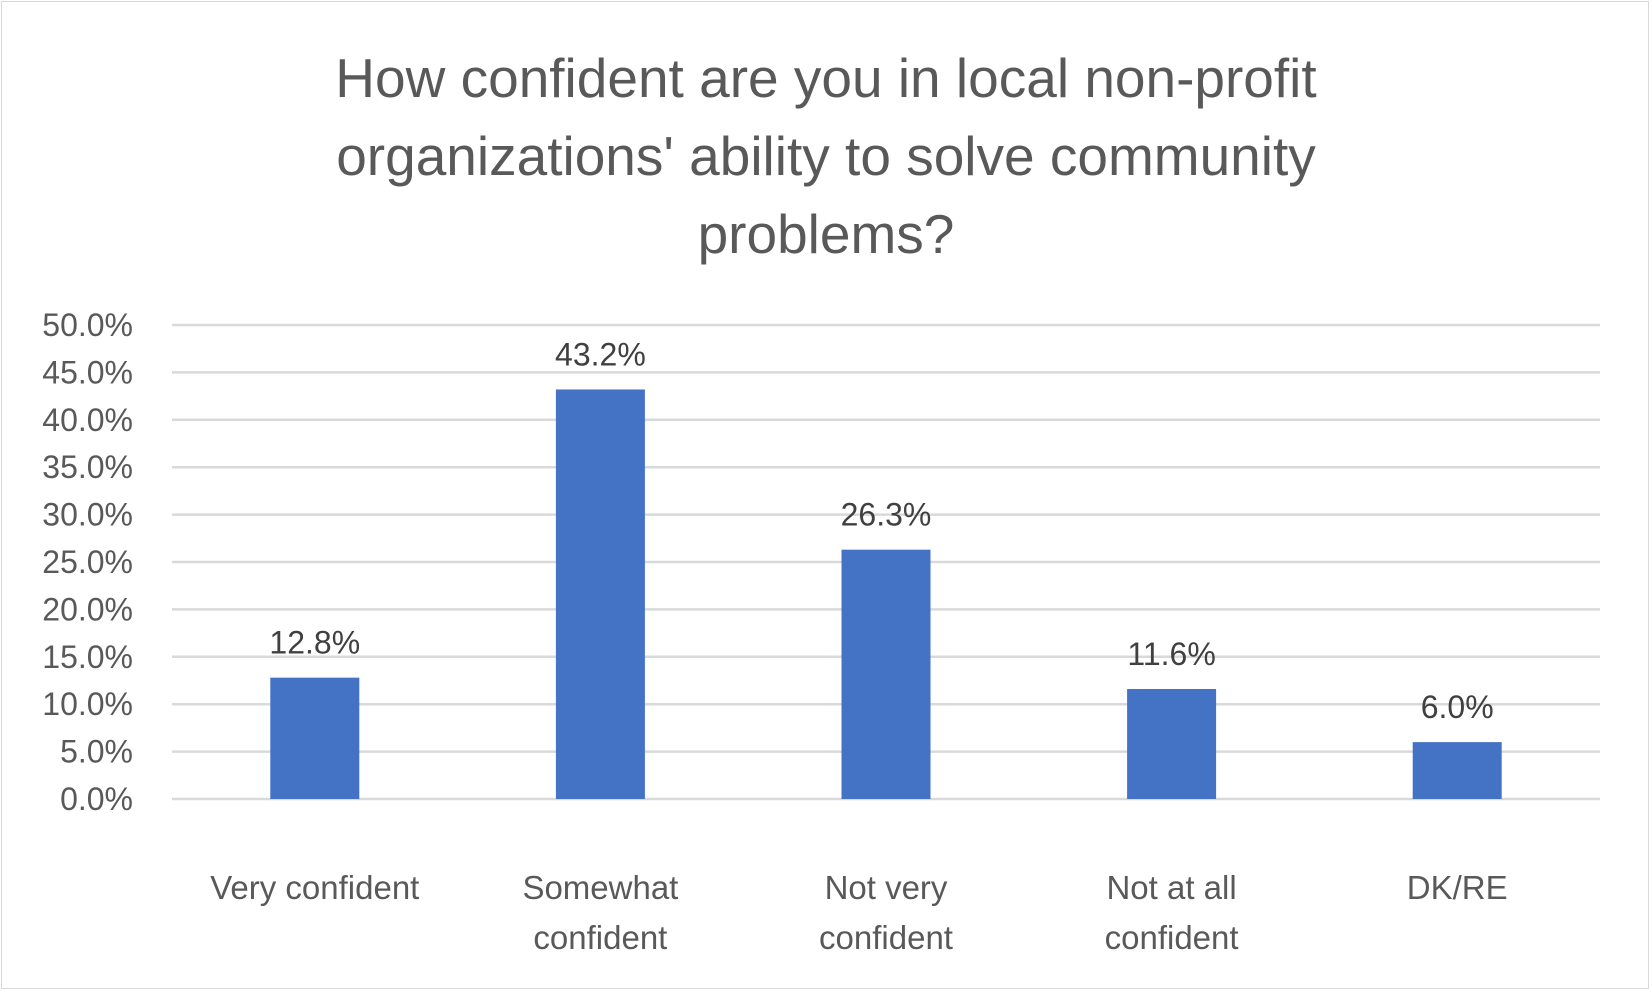 The width and height of the screenshot is (1652, 992). What do you see at coordinates (87, 420) in the screenshot?
I see `y-tick-label: 40.0%` at bounding box center [87, 420].